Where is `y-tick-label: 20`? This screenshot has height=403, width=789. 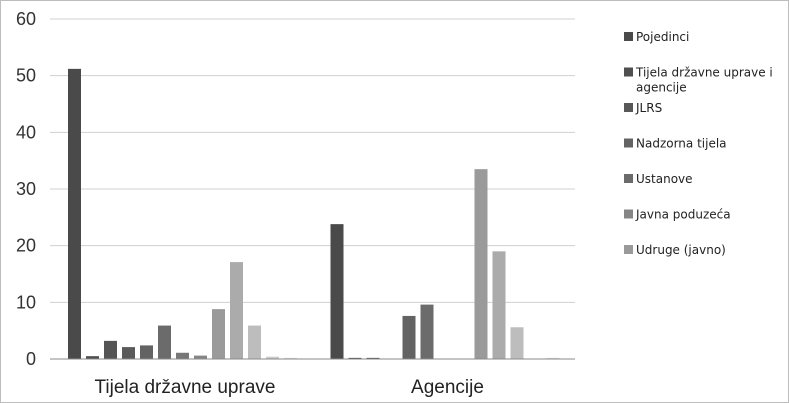 y-tick-label: 20 is located at coordinates (26, 246).